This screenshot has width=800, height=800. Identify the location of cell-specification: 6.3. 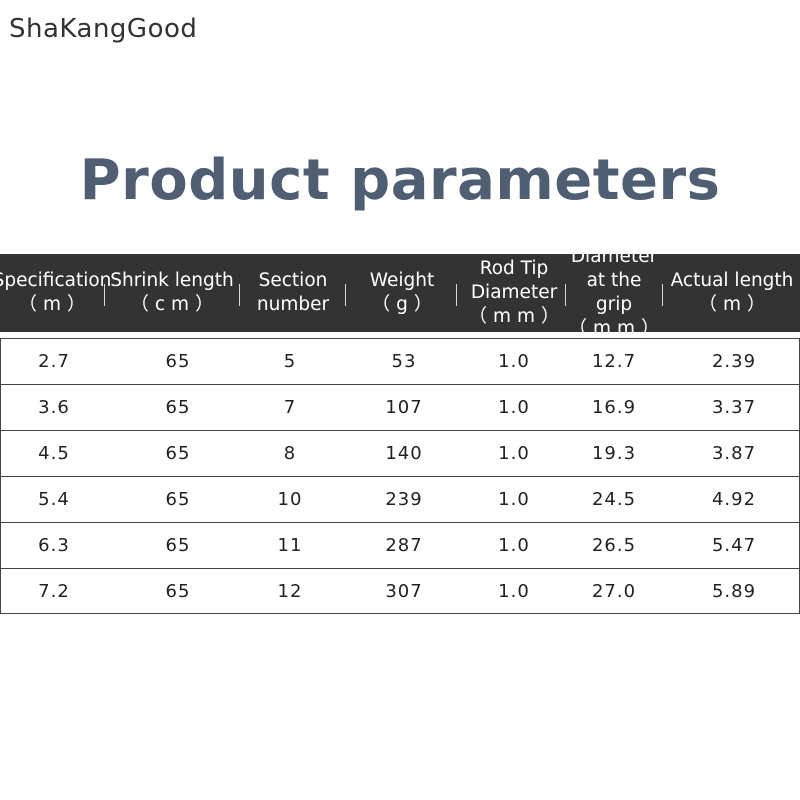
(54, 545).